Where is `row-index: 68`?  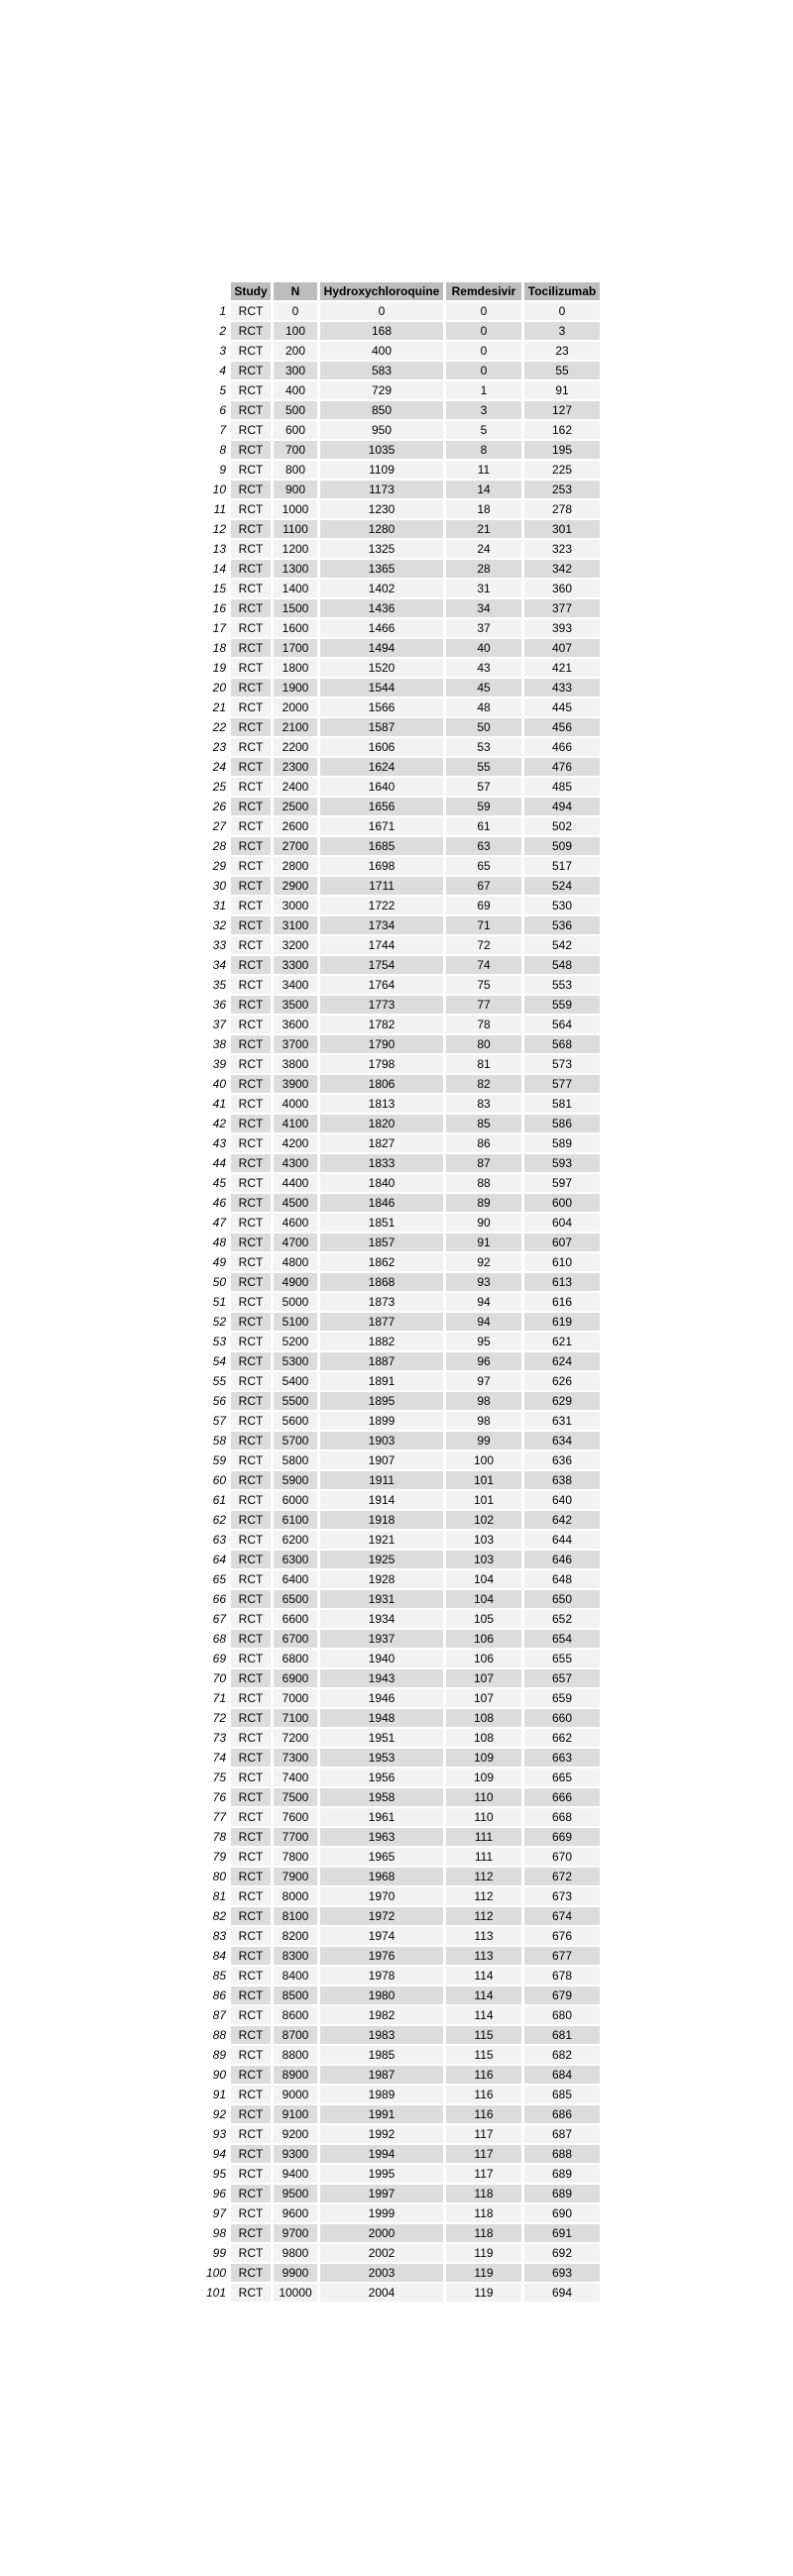
row-index: 68 is located at coordinates (219, 1639).